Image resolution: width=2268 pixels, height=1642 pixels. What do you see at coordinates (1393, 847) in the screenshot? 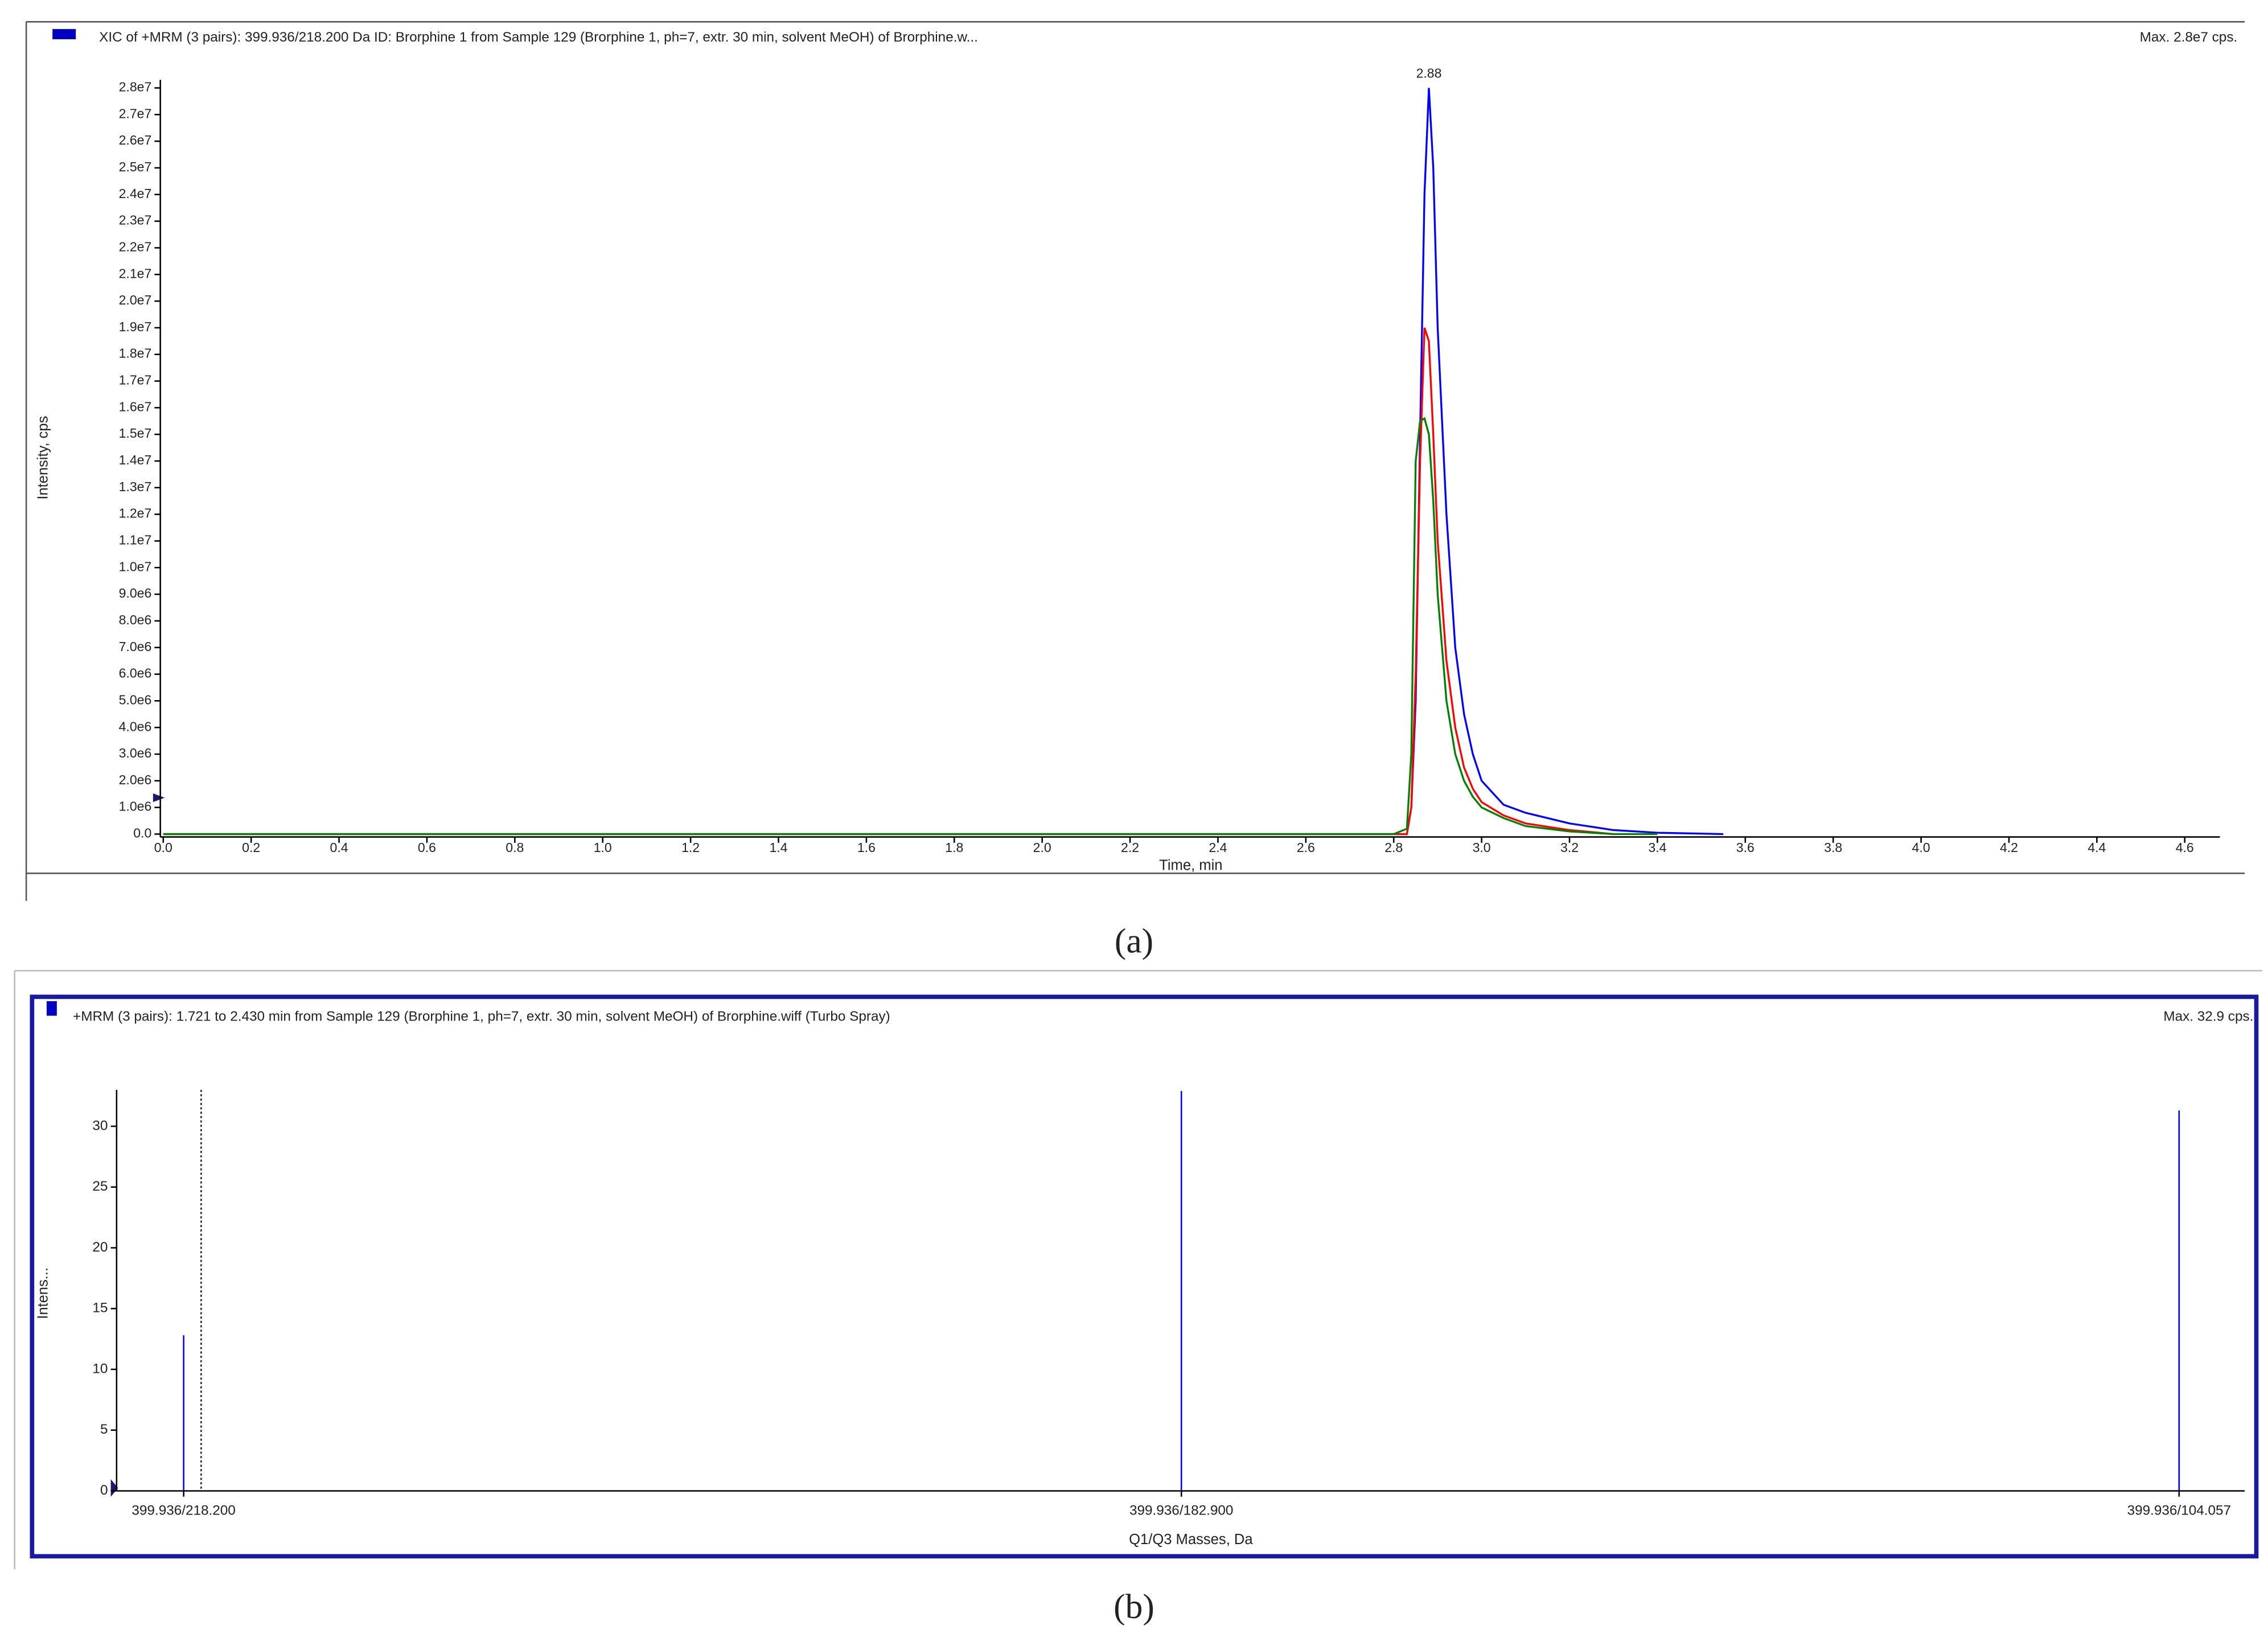
I see `x-tick-label: 2.8` at bounding box center [1393, 847].